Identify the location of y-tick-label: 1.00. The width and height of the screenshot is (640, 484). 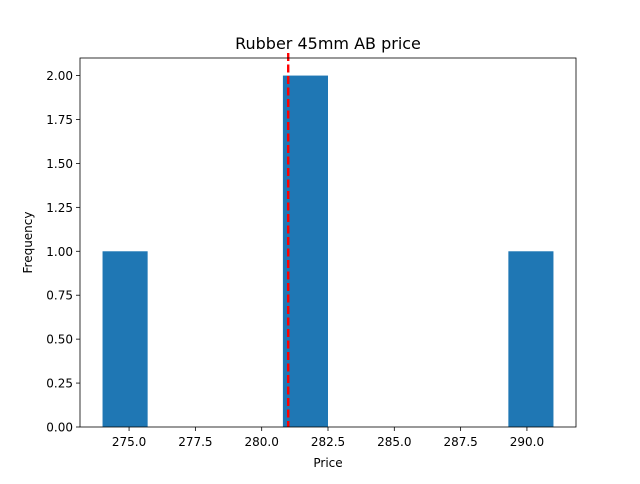
(59, 252).